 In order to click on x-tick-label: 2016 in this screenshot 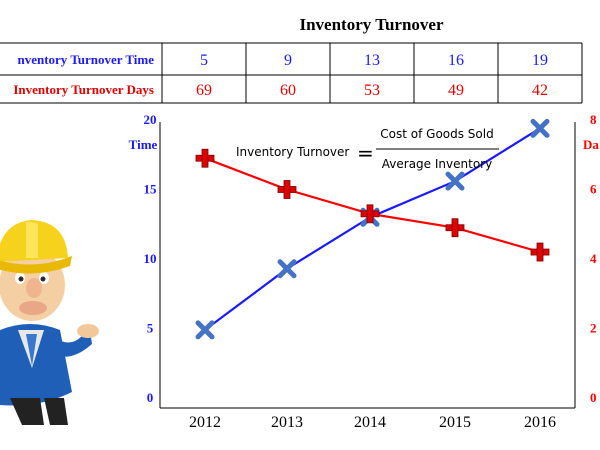, I will do `click(540, 422)`.